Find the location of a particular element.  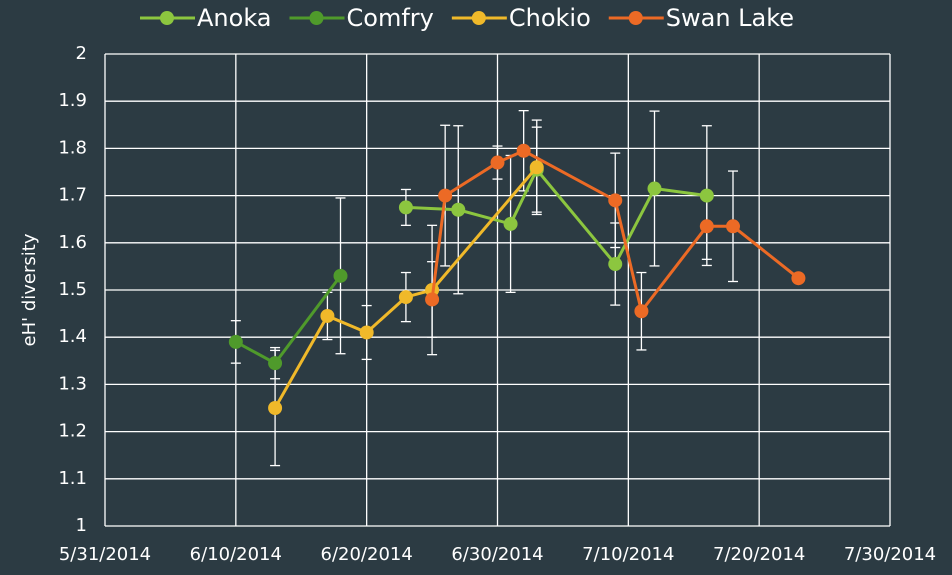

legend-label: Comfry is located at coordinates (390, 18).